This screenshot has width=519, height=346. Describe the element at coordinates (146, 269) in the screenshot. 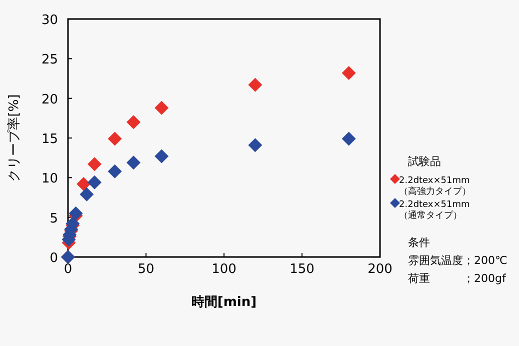

I see `x-tick-label: 50` at that location.